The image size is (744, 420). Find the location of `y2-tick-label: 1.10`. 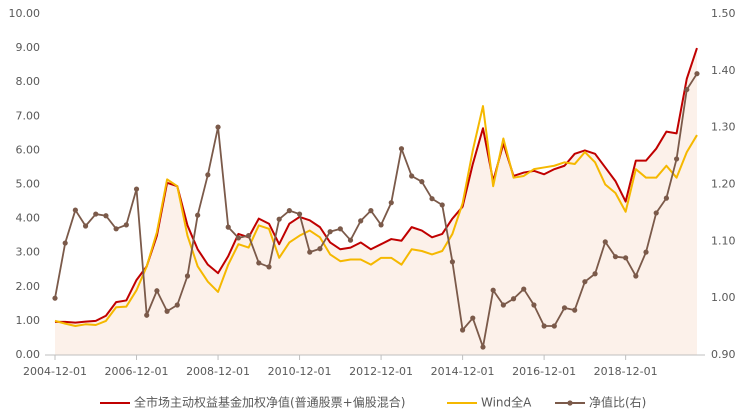

y2-tick-label: 1.10 is located at coordinates (723, 240).